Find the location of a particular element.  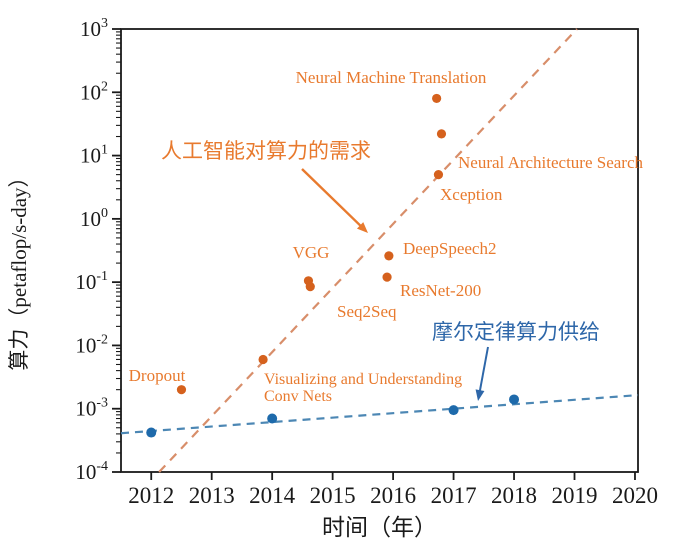

supply-annotation-arrow-head is located at coordinates (480, 395).